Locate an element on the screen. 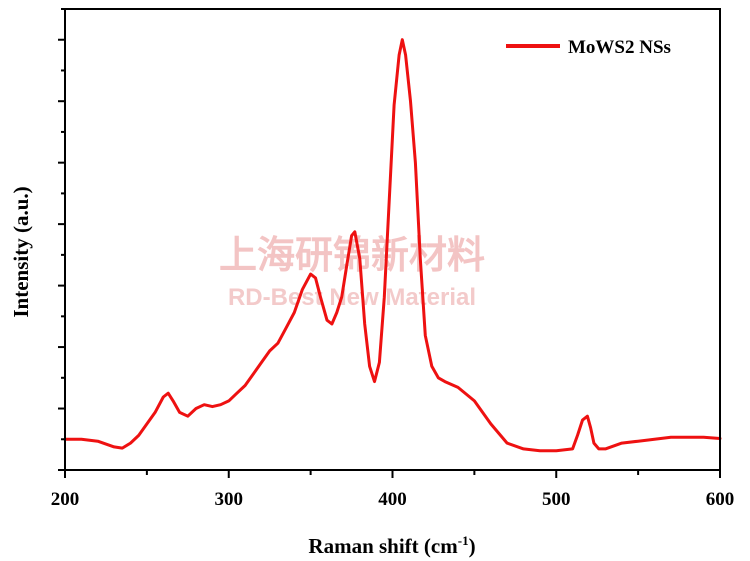 The image size is (750, 561). x-tick-label: 300 is located at coordinates (229, 499).